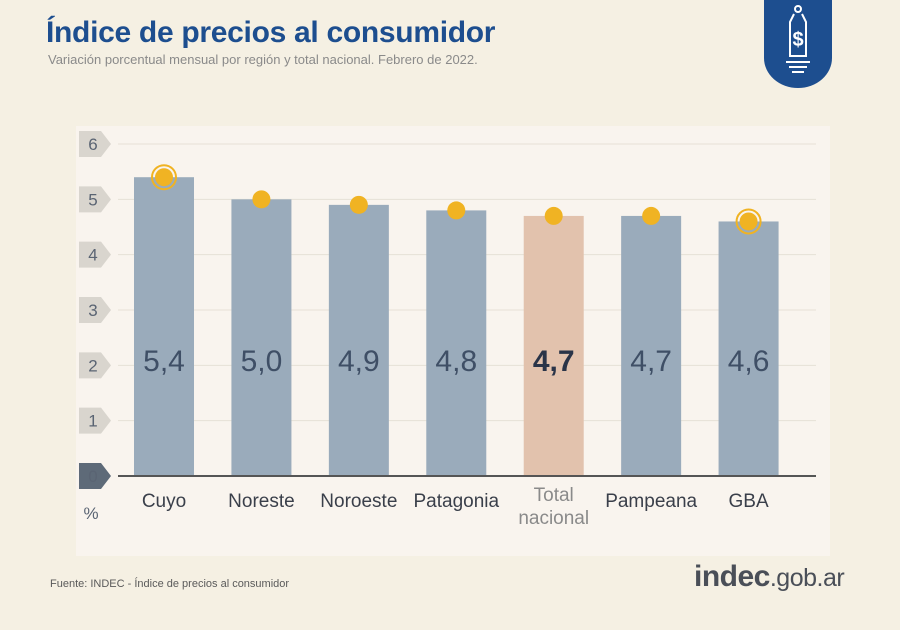 This screenshot has width=900, height=630. What do you see at coordinates (749, 361) in the screenshot?
I see `bar-value-label: 4,6` at bounding box center [749, 361].